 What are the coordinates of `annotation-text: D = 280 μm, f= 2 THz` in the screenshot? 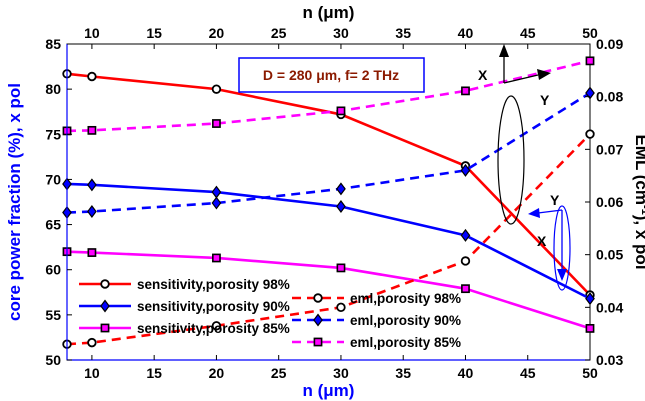 It's located at (331, 75).